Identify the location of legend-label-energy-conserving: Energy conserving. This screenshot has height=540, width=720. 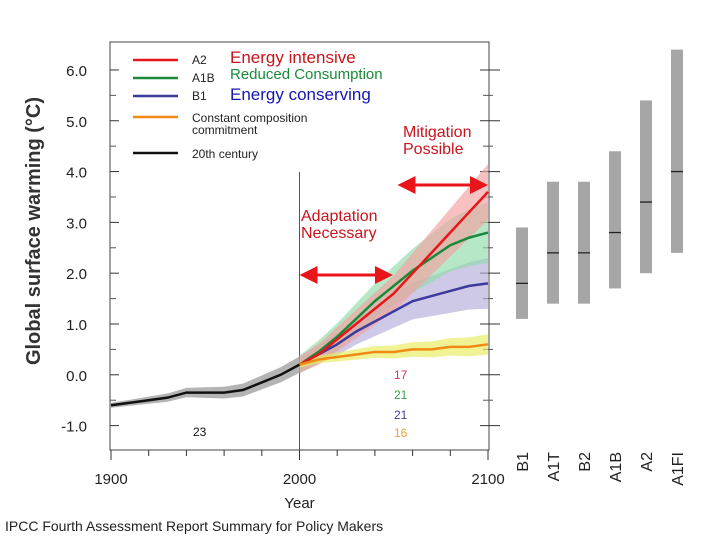
(300, 94).